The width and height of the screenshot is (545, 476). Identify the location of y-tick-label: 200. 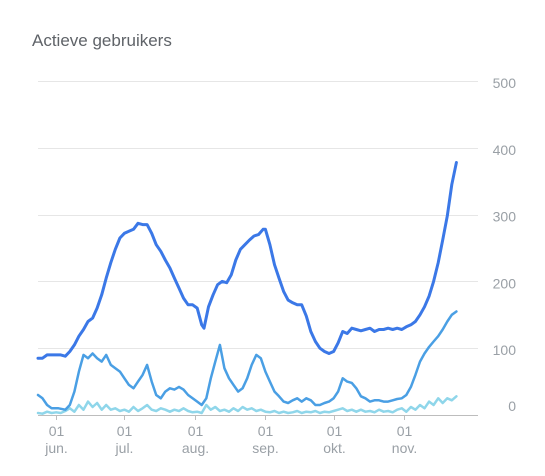
(505, 283).